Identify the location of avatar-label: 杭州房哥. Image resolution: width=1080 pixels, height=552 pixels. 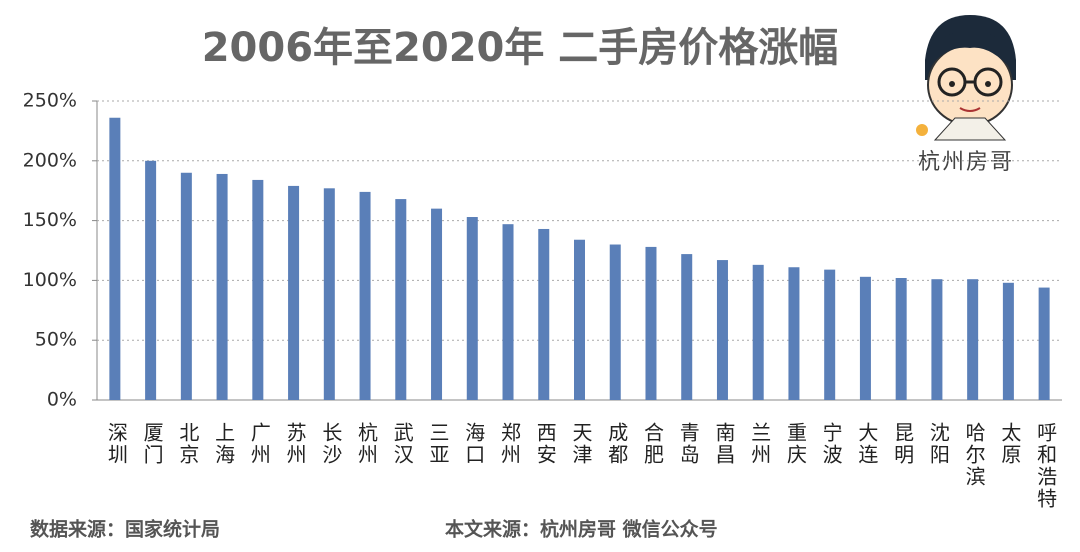
(966, 162).